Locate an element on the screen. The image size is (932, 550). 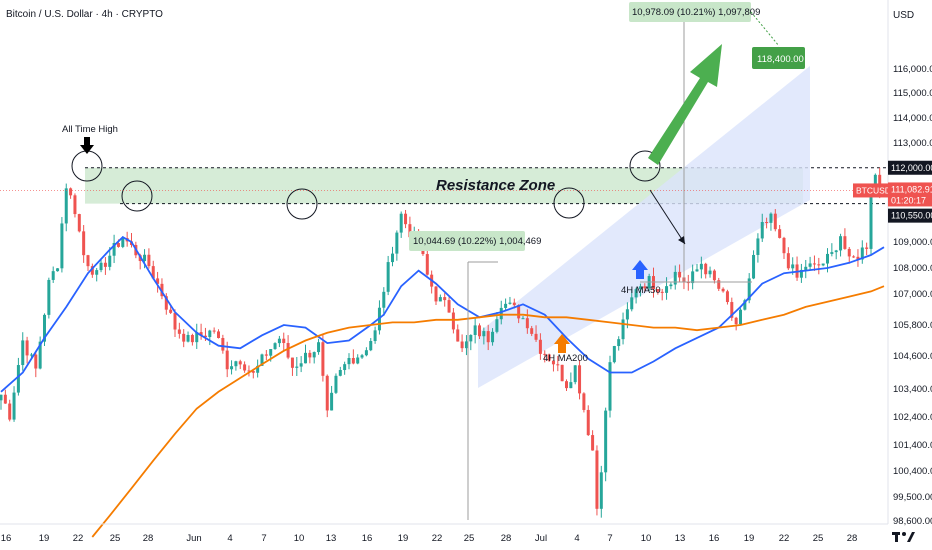
time-tick-label: 28 is located at coordinates (852, 538).